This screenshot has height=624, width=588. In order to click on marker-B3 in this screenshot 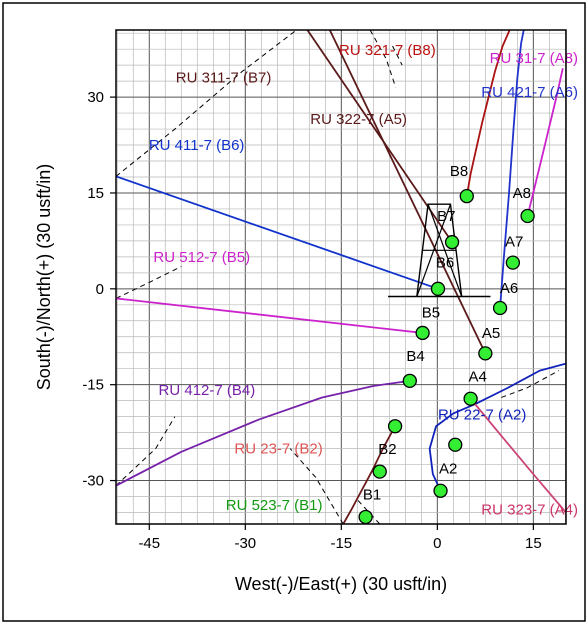, I will do `click(409, 380)`.